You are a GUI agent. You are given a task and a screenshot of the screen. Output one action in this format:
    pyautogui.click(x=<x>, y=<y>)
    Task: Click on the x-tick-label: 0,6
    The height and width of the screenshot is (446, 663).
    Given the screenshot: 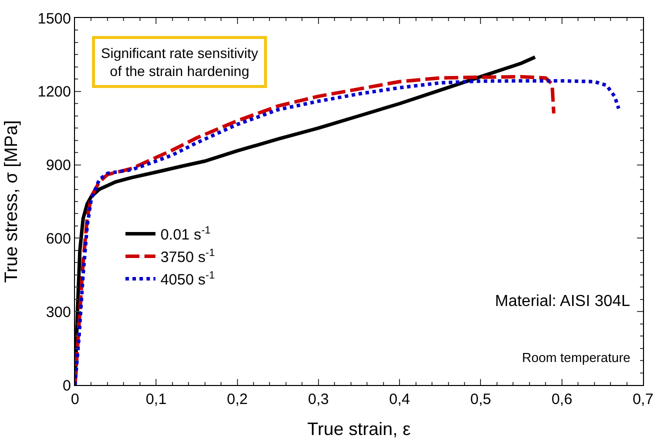 What is the action you would take?
    pyautogui.click(x=561, y=399)
    